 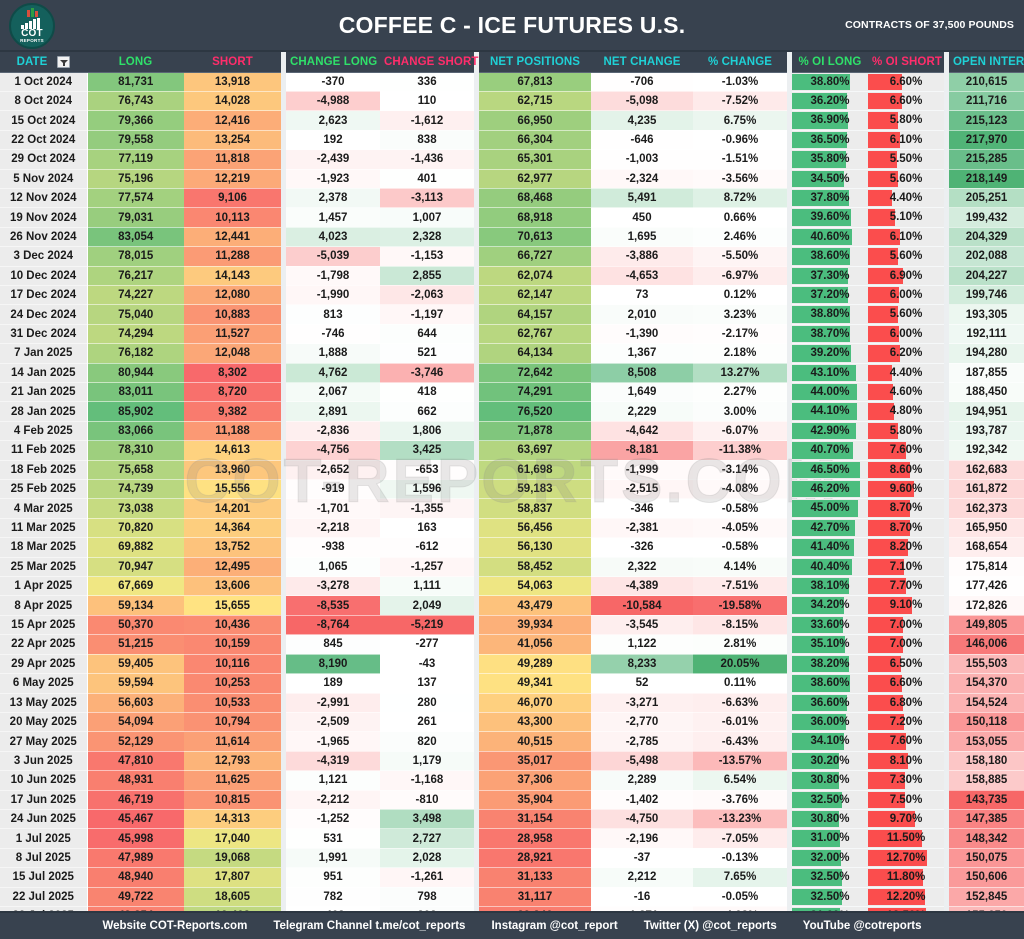 I want to click on cell-pct-oi-short: 8.70%, so click(x=906, y=508).